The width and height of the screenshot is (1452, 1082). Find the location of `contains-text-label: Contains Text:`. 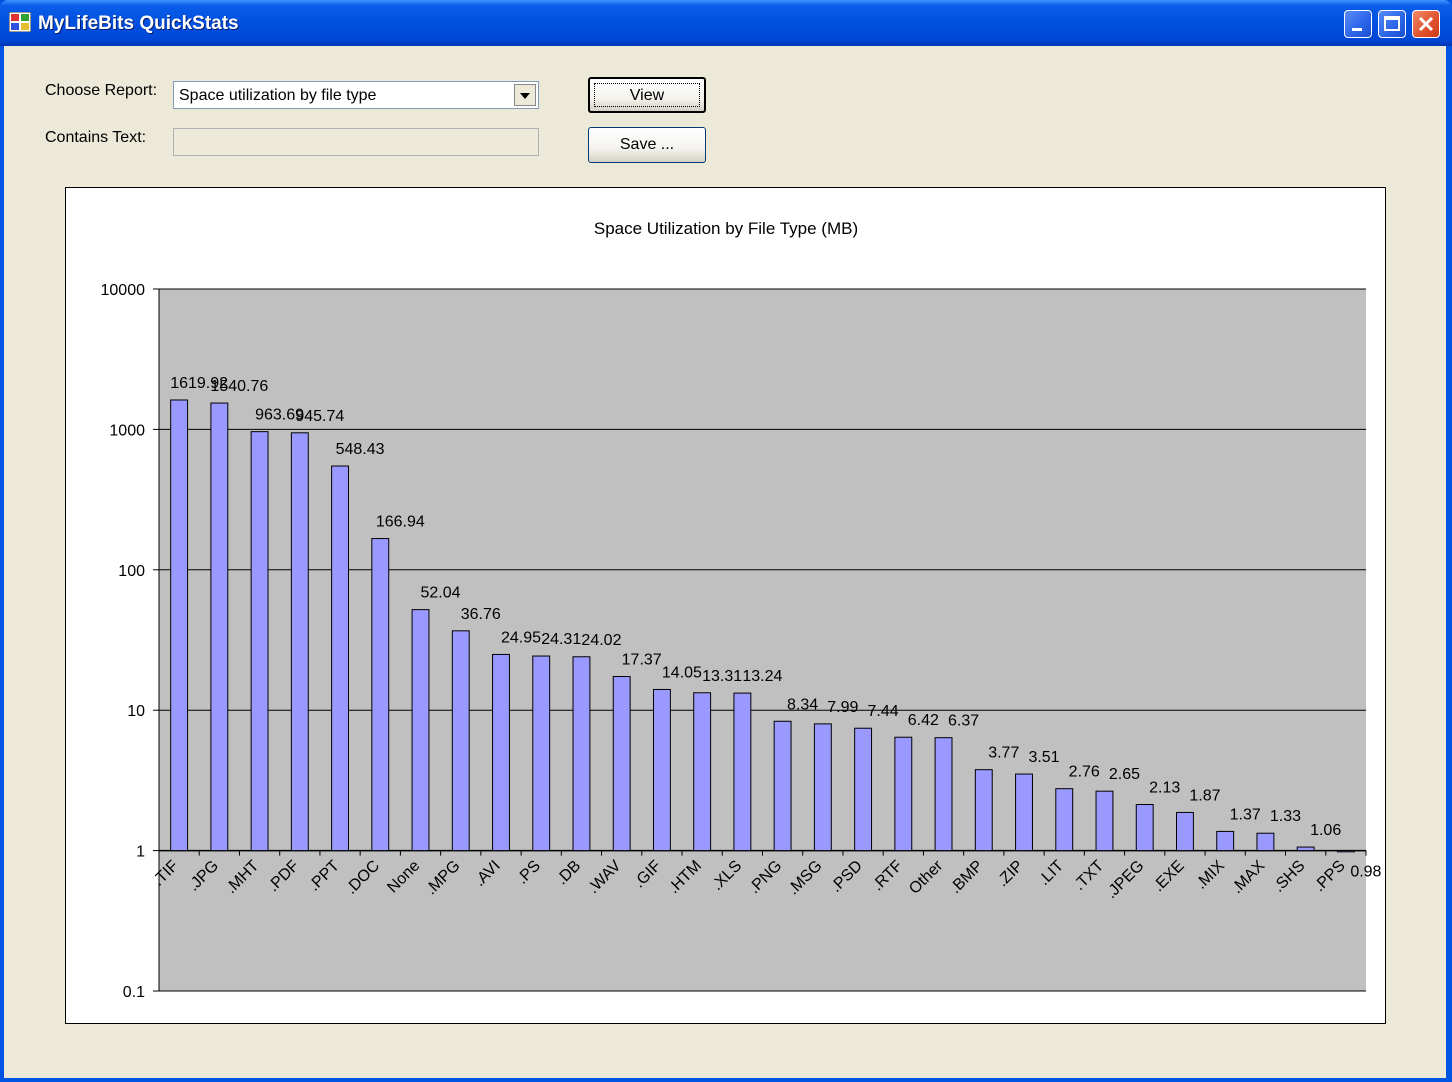

contains-text-label: Contains Text: is located at coordinates (96, 137).